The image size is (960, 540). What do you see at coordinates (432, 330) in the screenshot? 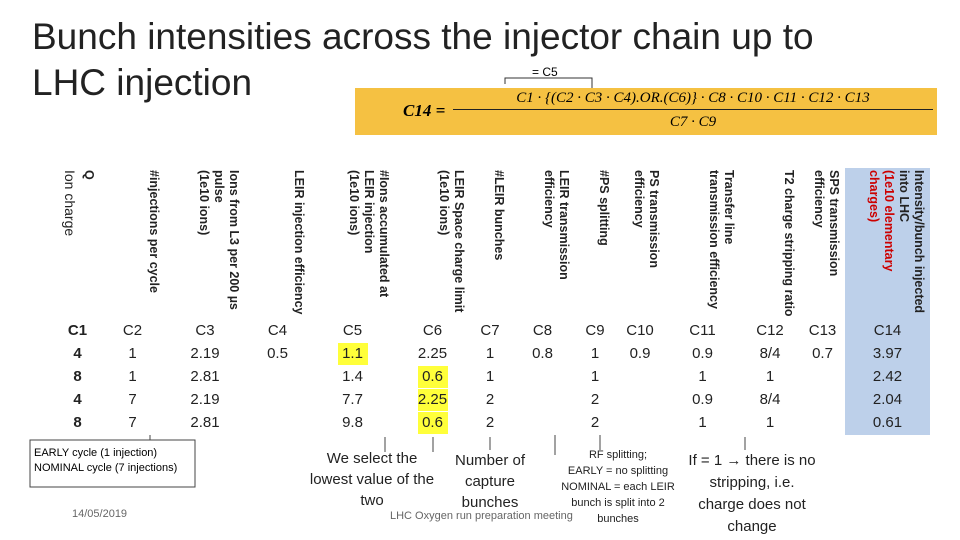
I see `column-id: C6` at bounding box center [432, 330].